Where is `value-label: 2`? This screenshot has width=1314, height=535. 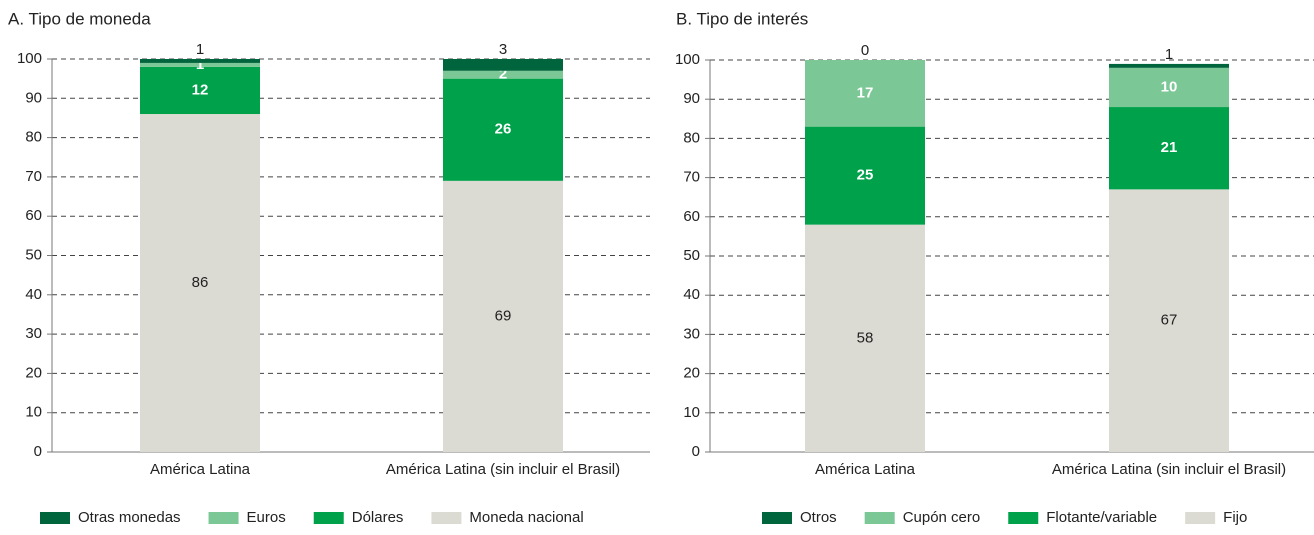
value-label: 2 is located at coordinates (503, 74).